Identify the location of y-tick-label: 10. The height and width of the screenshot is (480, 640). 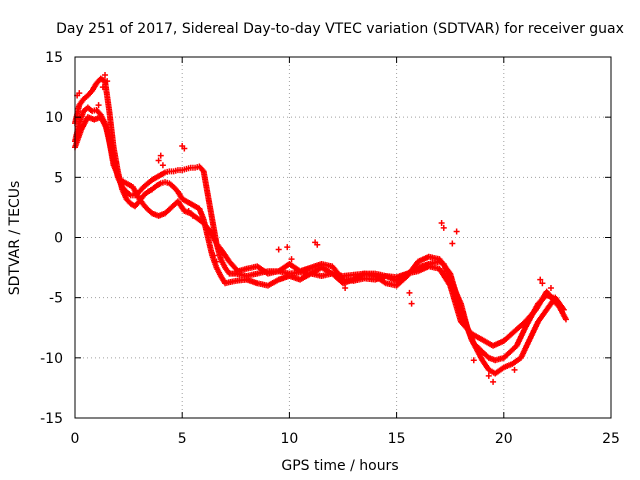
(54, 118).